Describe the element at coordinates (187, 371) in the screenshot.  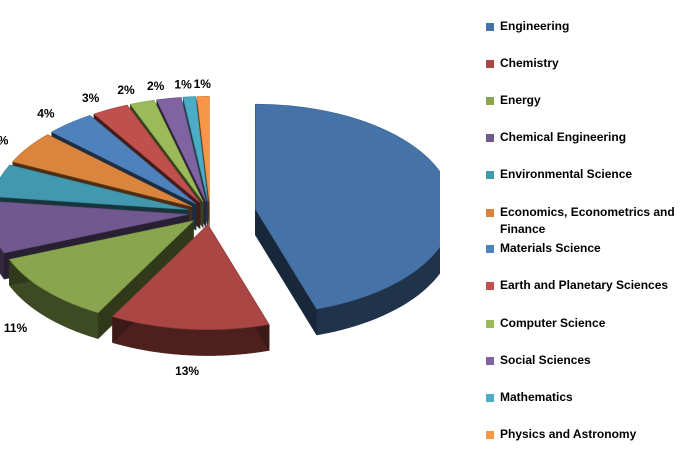
I see `data-label-1: 13%` at that location.